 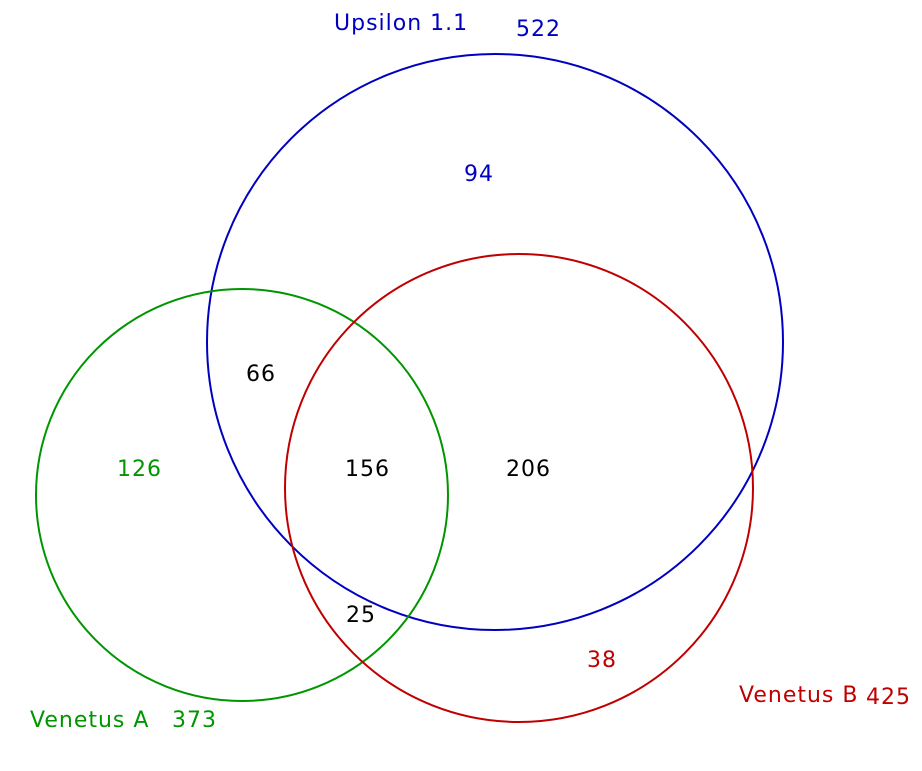 I want to click on upsilon-total: 522, so click(x=538, y=29).